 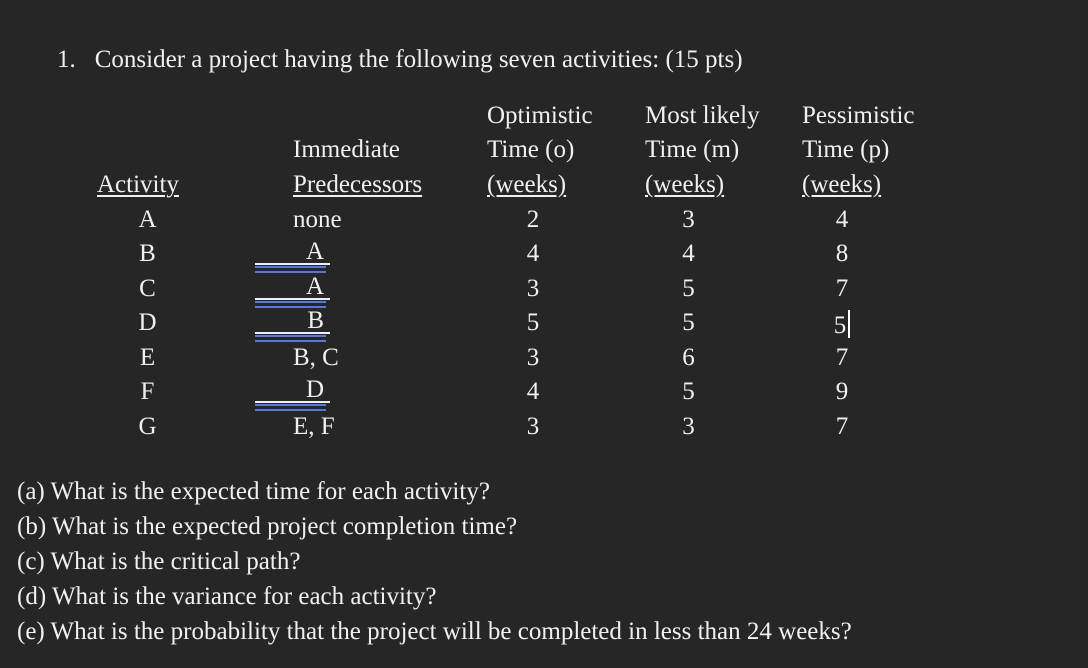 I want to click on pessimistic-cell: 9, so click(x=842, y=391).